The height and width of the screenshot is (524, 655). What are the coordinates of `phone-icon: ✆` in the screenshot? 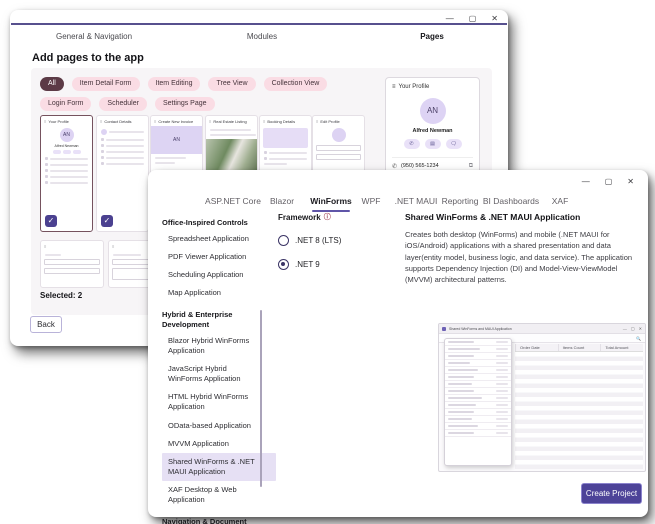 It's located at (395, 167).